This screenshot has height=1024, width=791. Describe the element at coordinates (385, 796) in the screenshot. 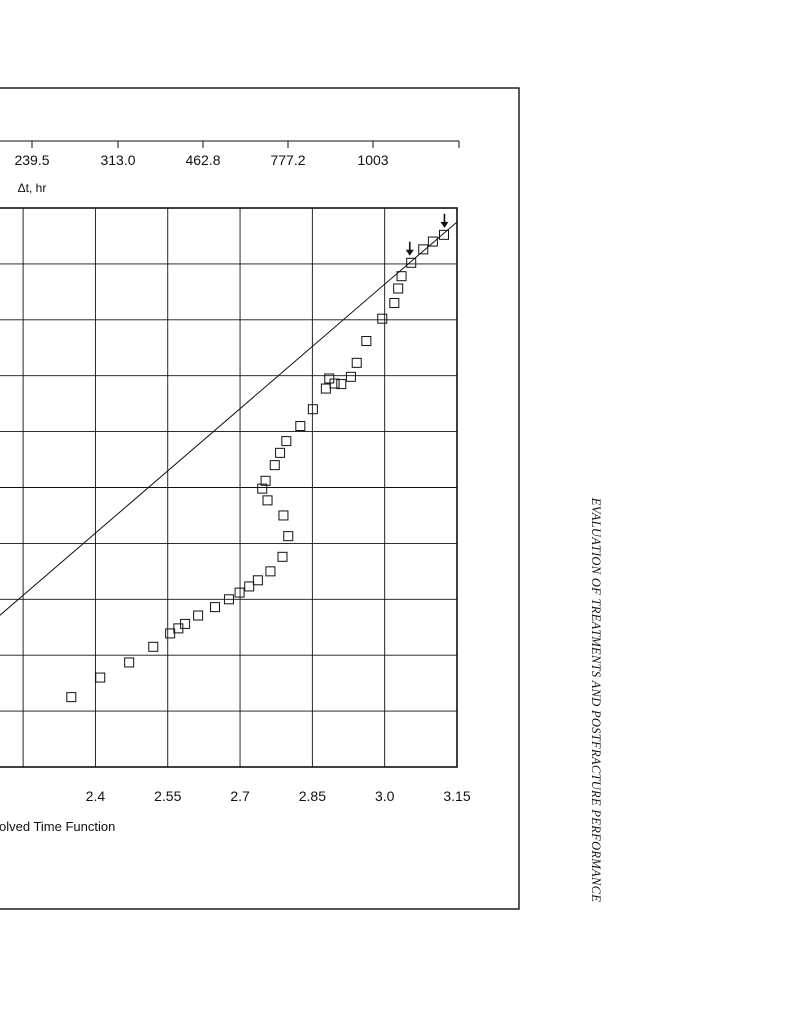

I see `x-tick-label: 3.0` at that location.